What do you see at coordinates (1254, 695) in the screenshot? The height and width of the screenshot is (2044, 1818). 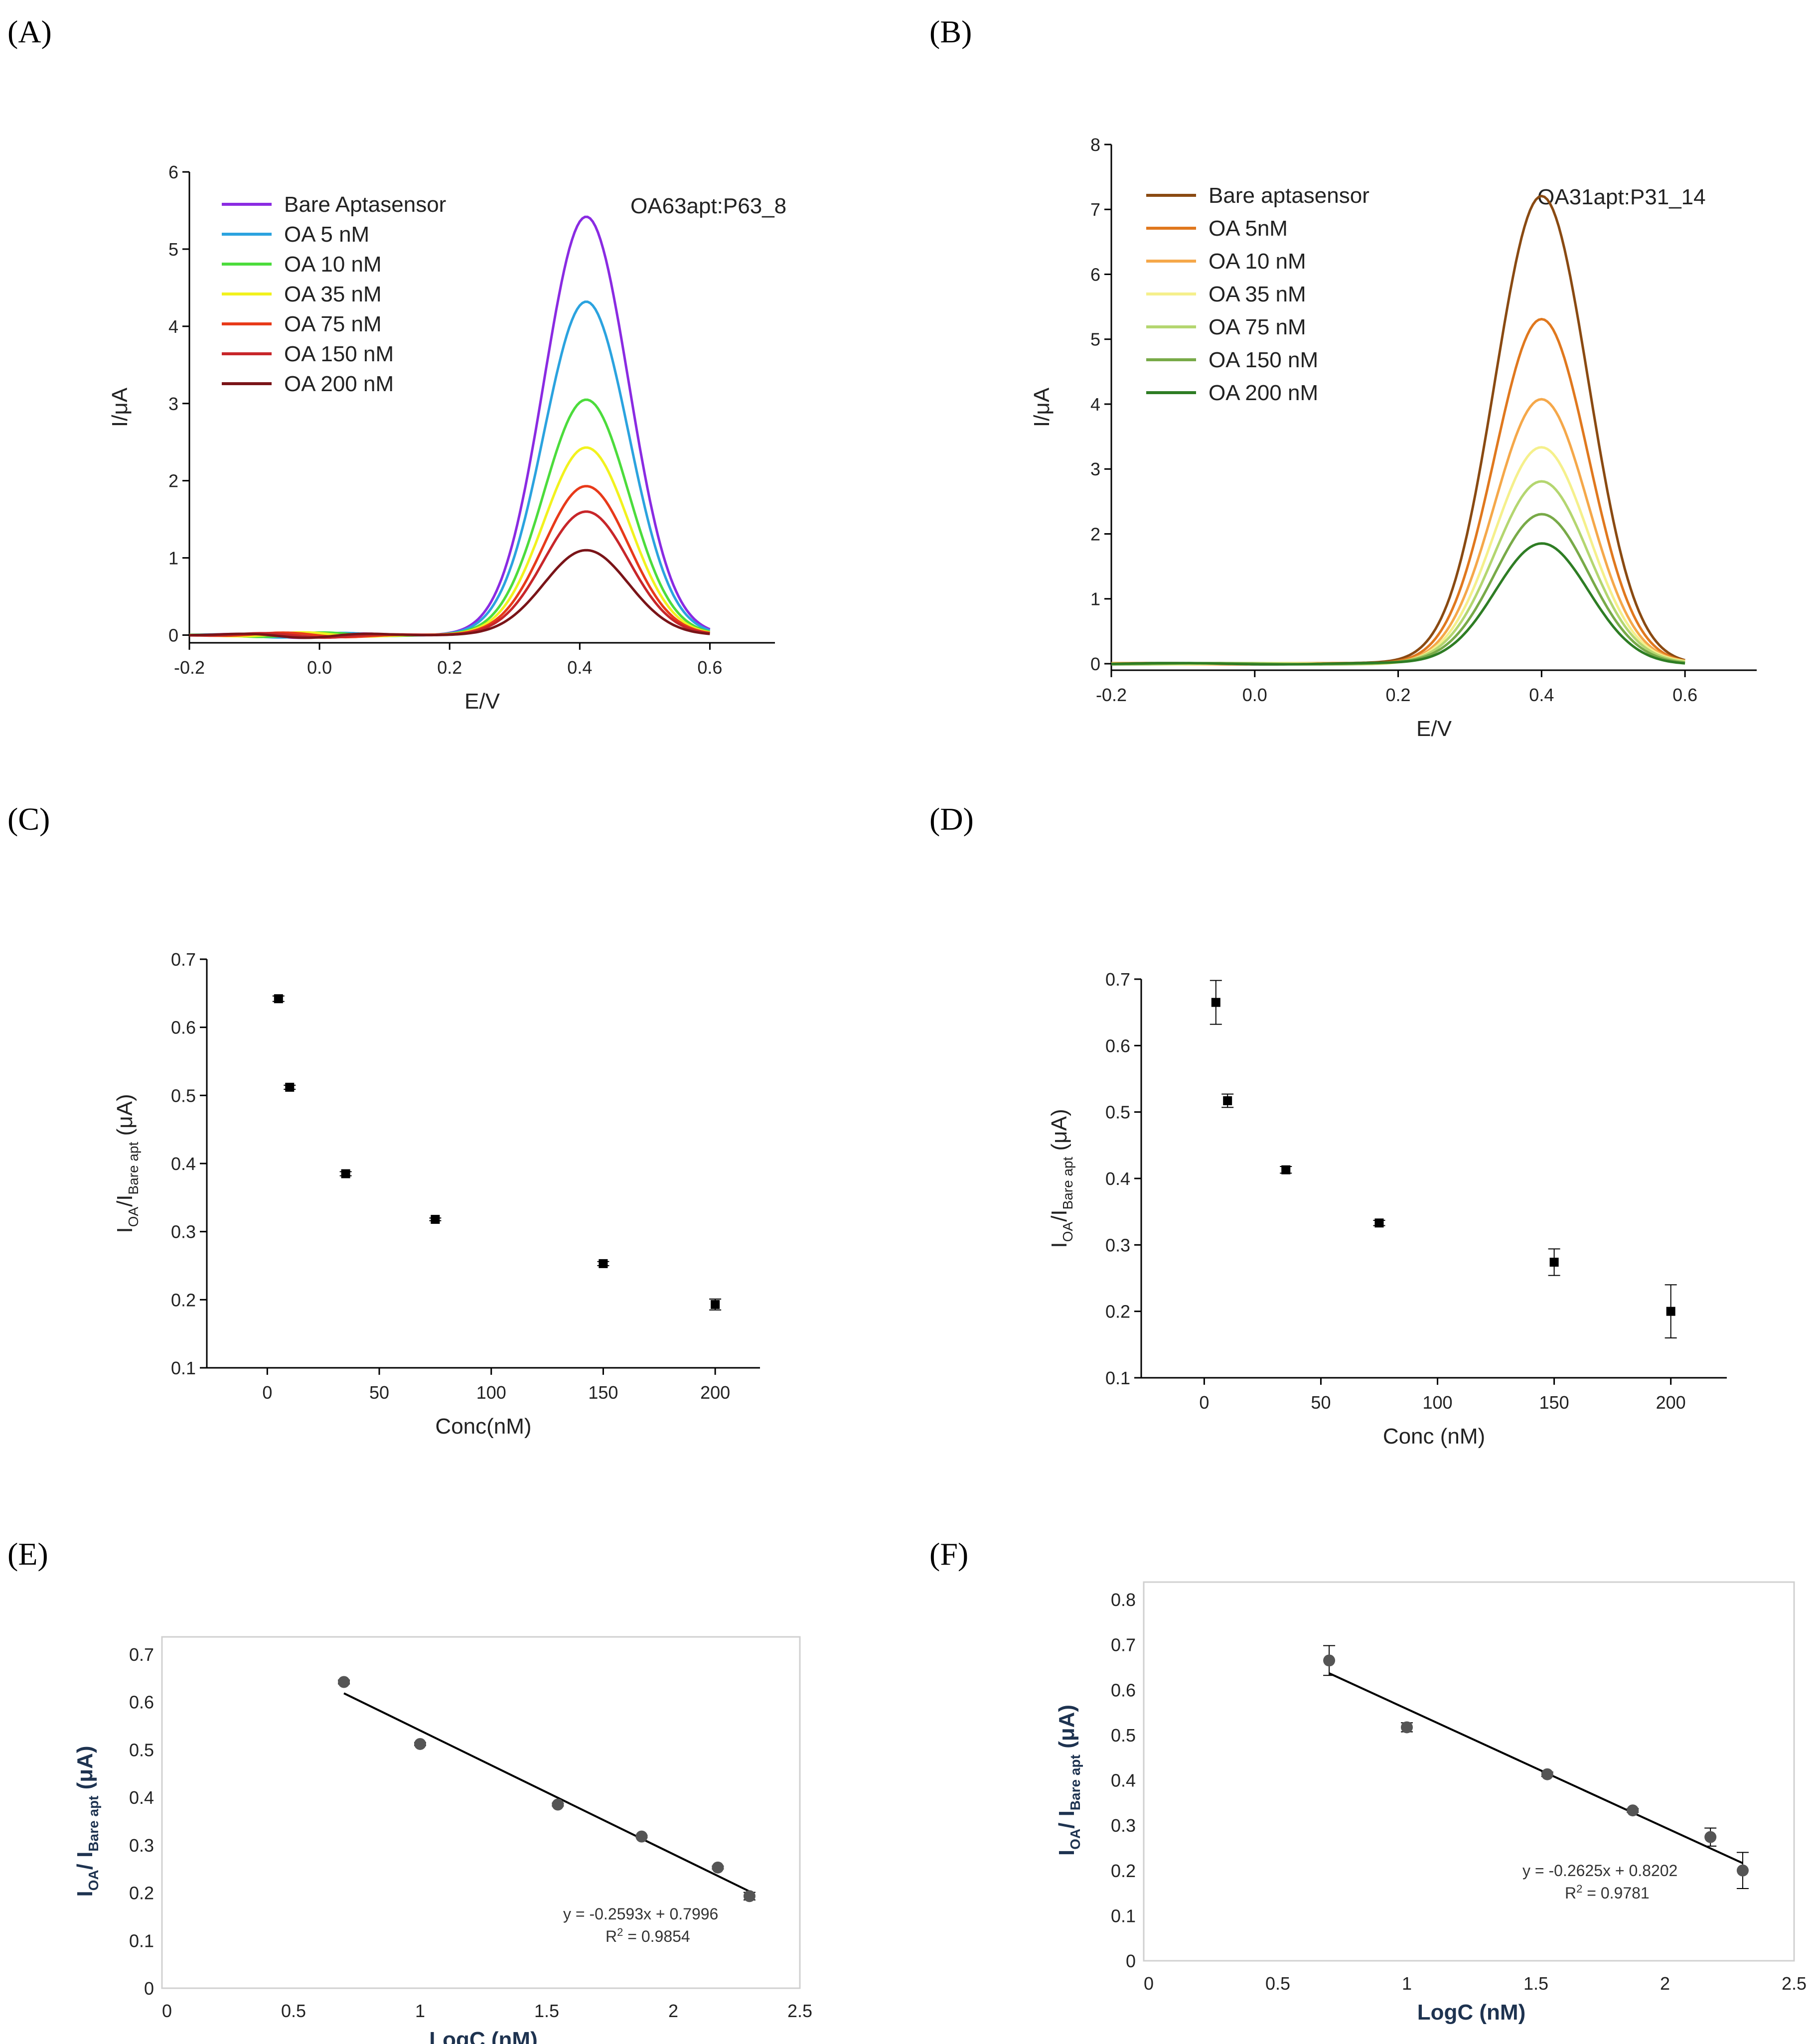 I see `x-tick-label: 0.0` at bounding box center [1254, 695].